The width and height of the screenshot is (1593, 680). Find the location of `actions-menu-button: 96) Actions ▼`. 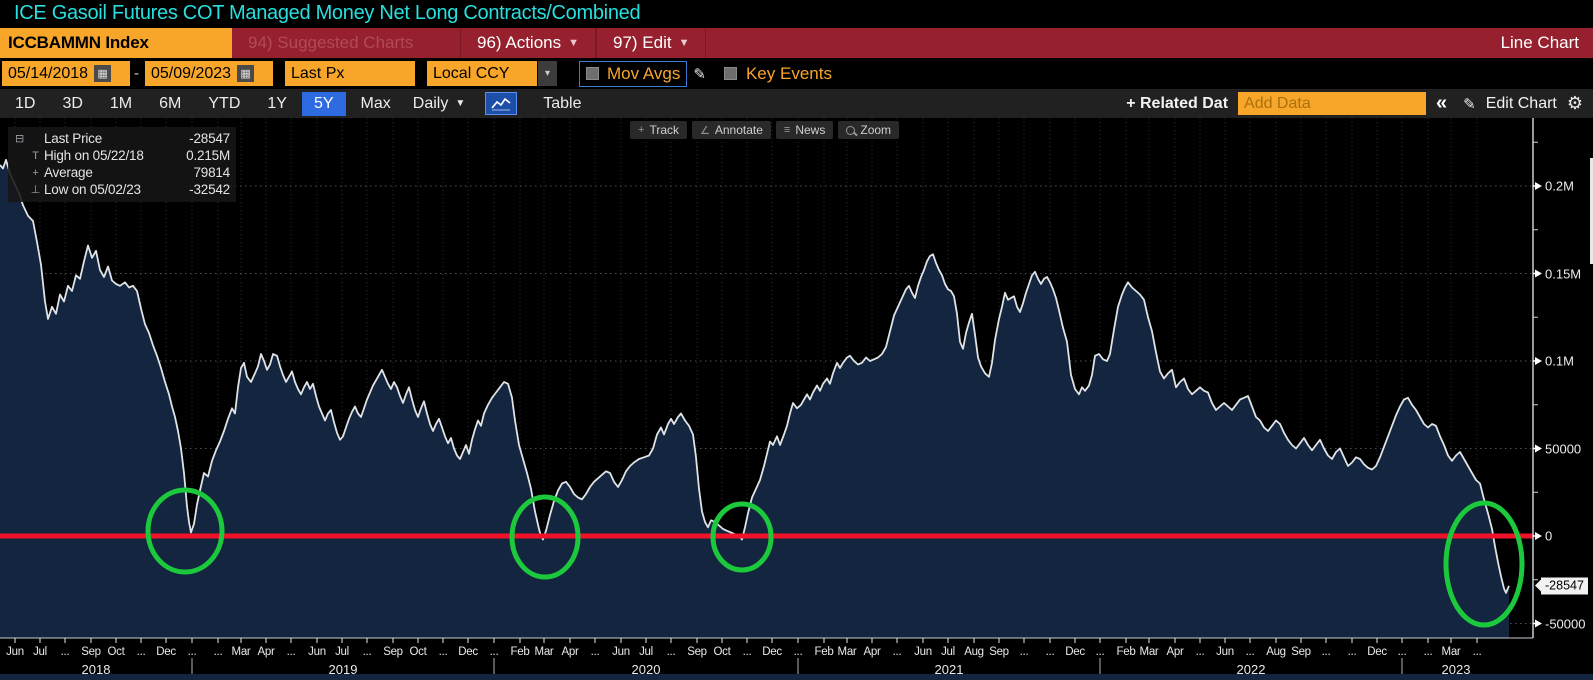

actions-menu-button: 96) Actions ▼ is located at coordinates (528, 43).